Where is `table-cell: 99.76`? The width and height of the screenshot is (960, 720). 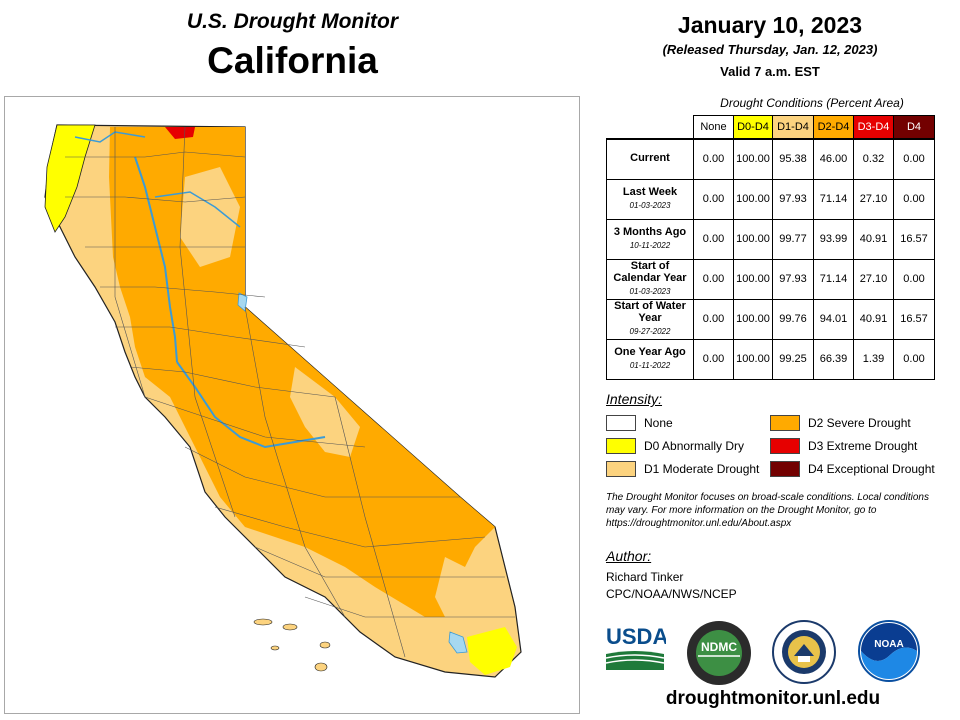 table-cell: 99.76 is located at coordinates (793, 319).